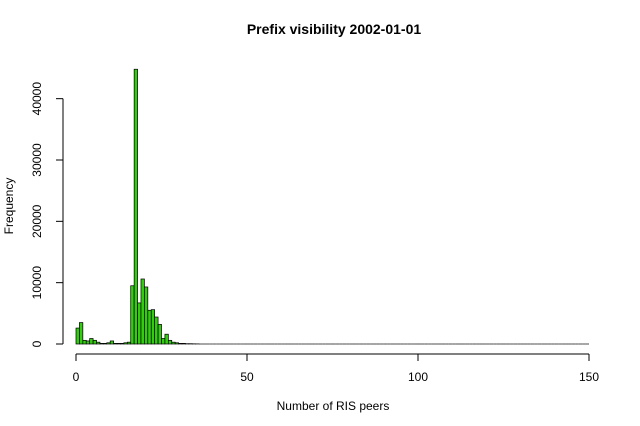  Describe the element at coordinates (37, 343) in the screenshot. I see `y-tick-label: 0` at that location.